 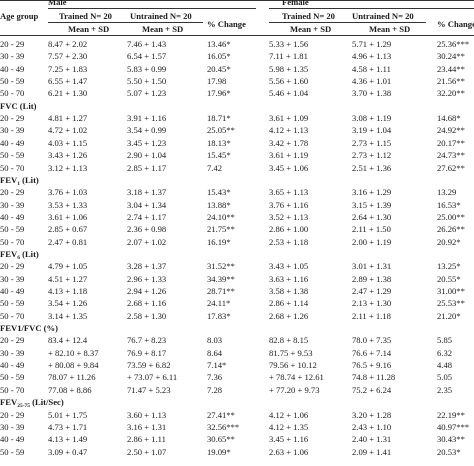 What do you see at coordinates (147, 56) in the screenshot?
I see `cell-untrained-mean: 6.54 + 1.57` at bounding box center [147, 56].